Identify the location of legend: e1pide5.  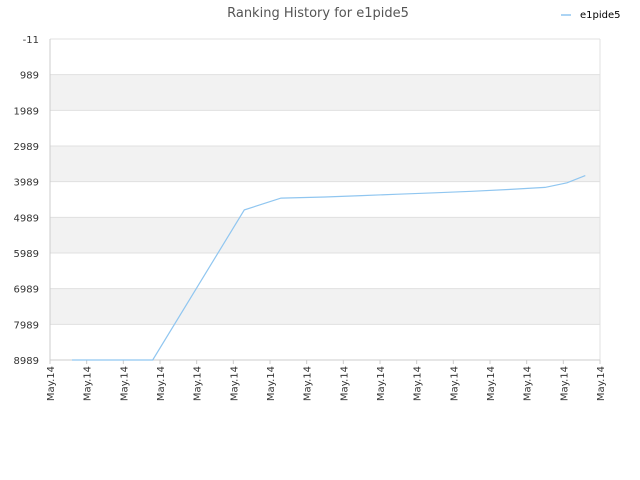
(591, 15).